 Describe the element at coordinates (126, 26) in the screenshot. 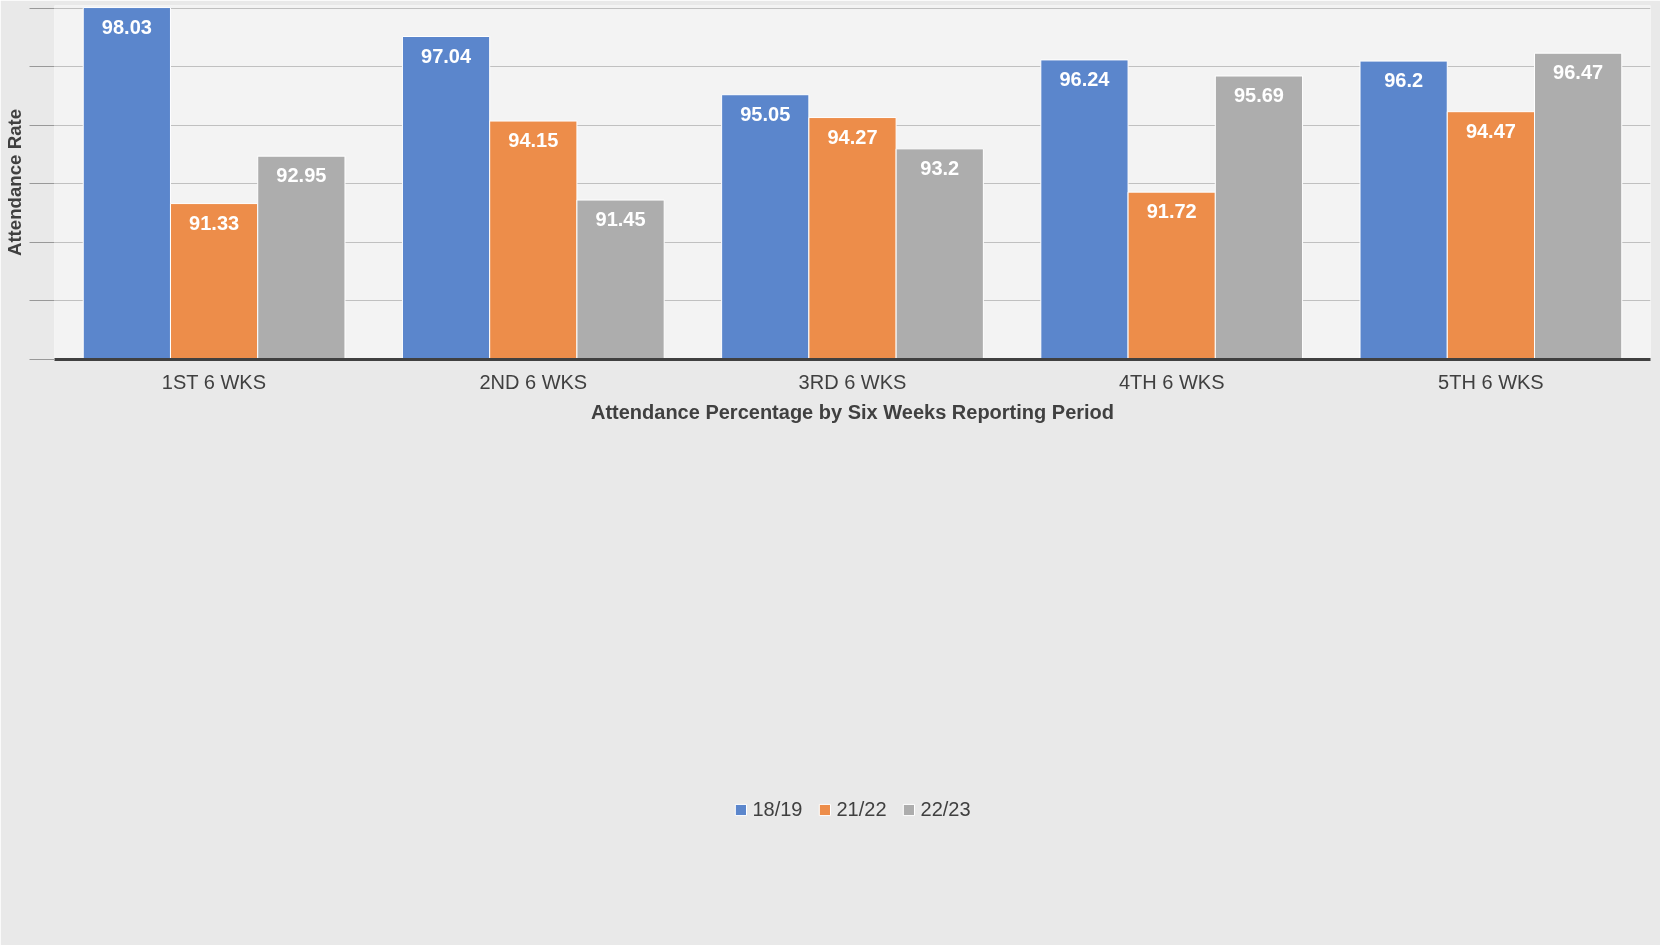

I see `data-label: 98.03` at that location.